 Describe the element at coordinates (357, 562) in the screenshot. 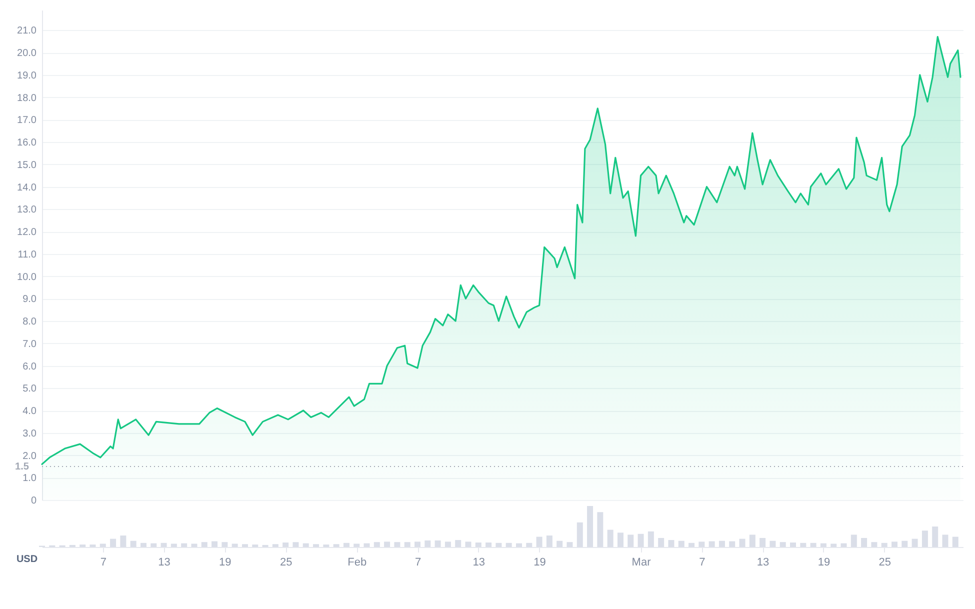

I see `x-tick-label: Feb` at that location.